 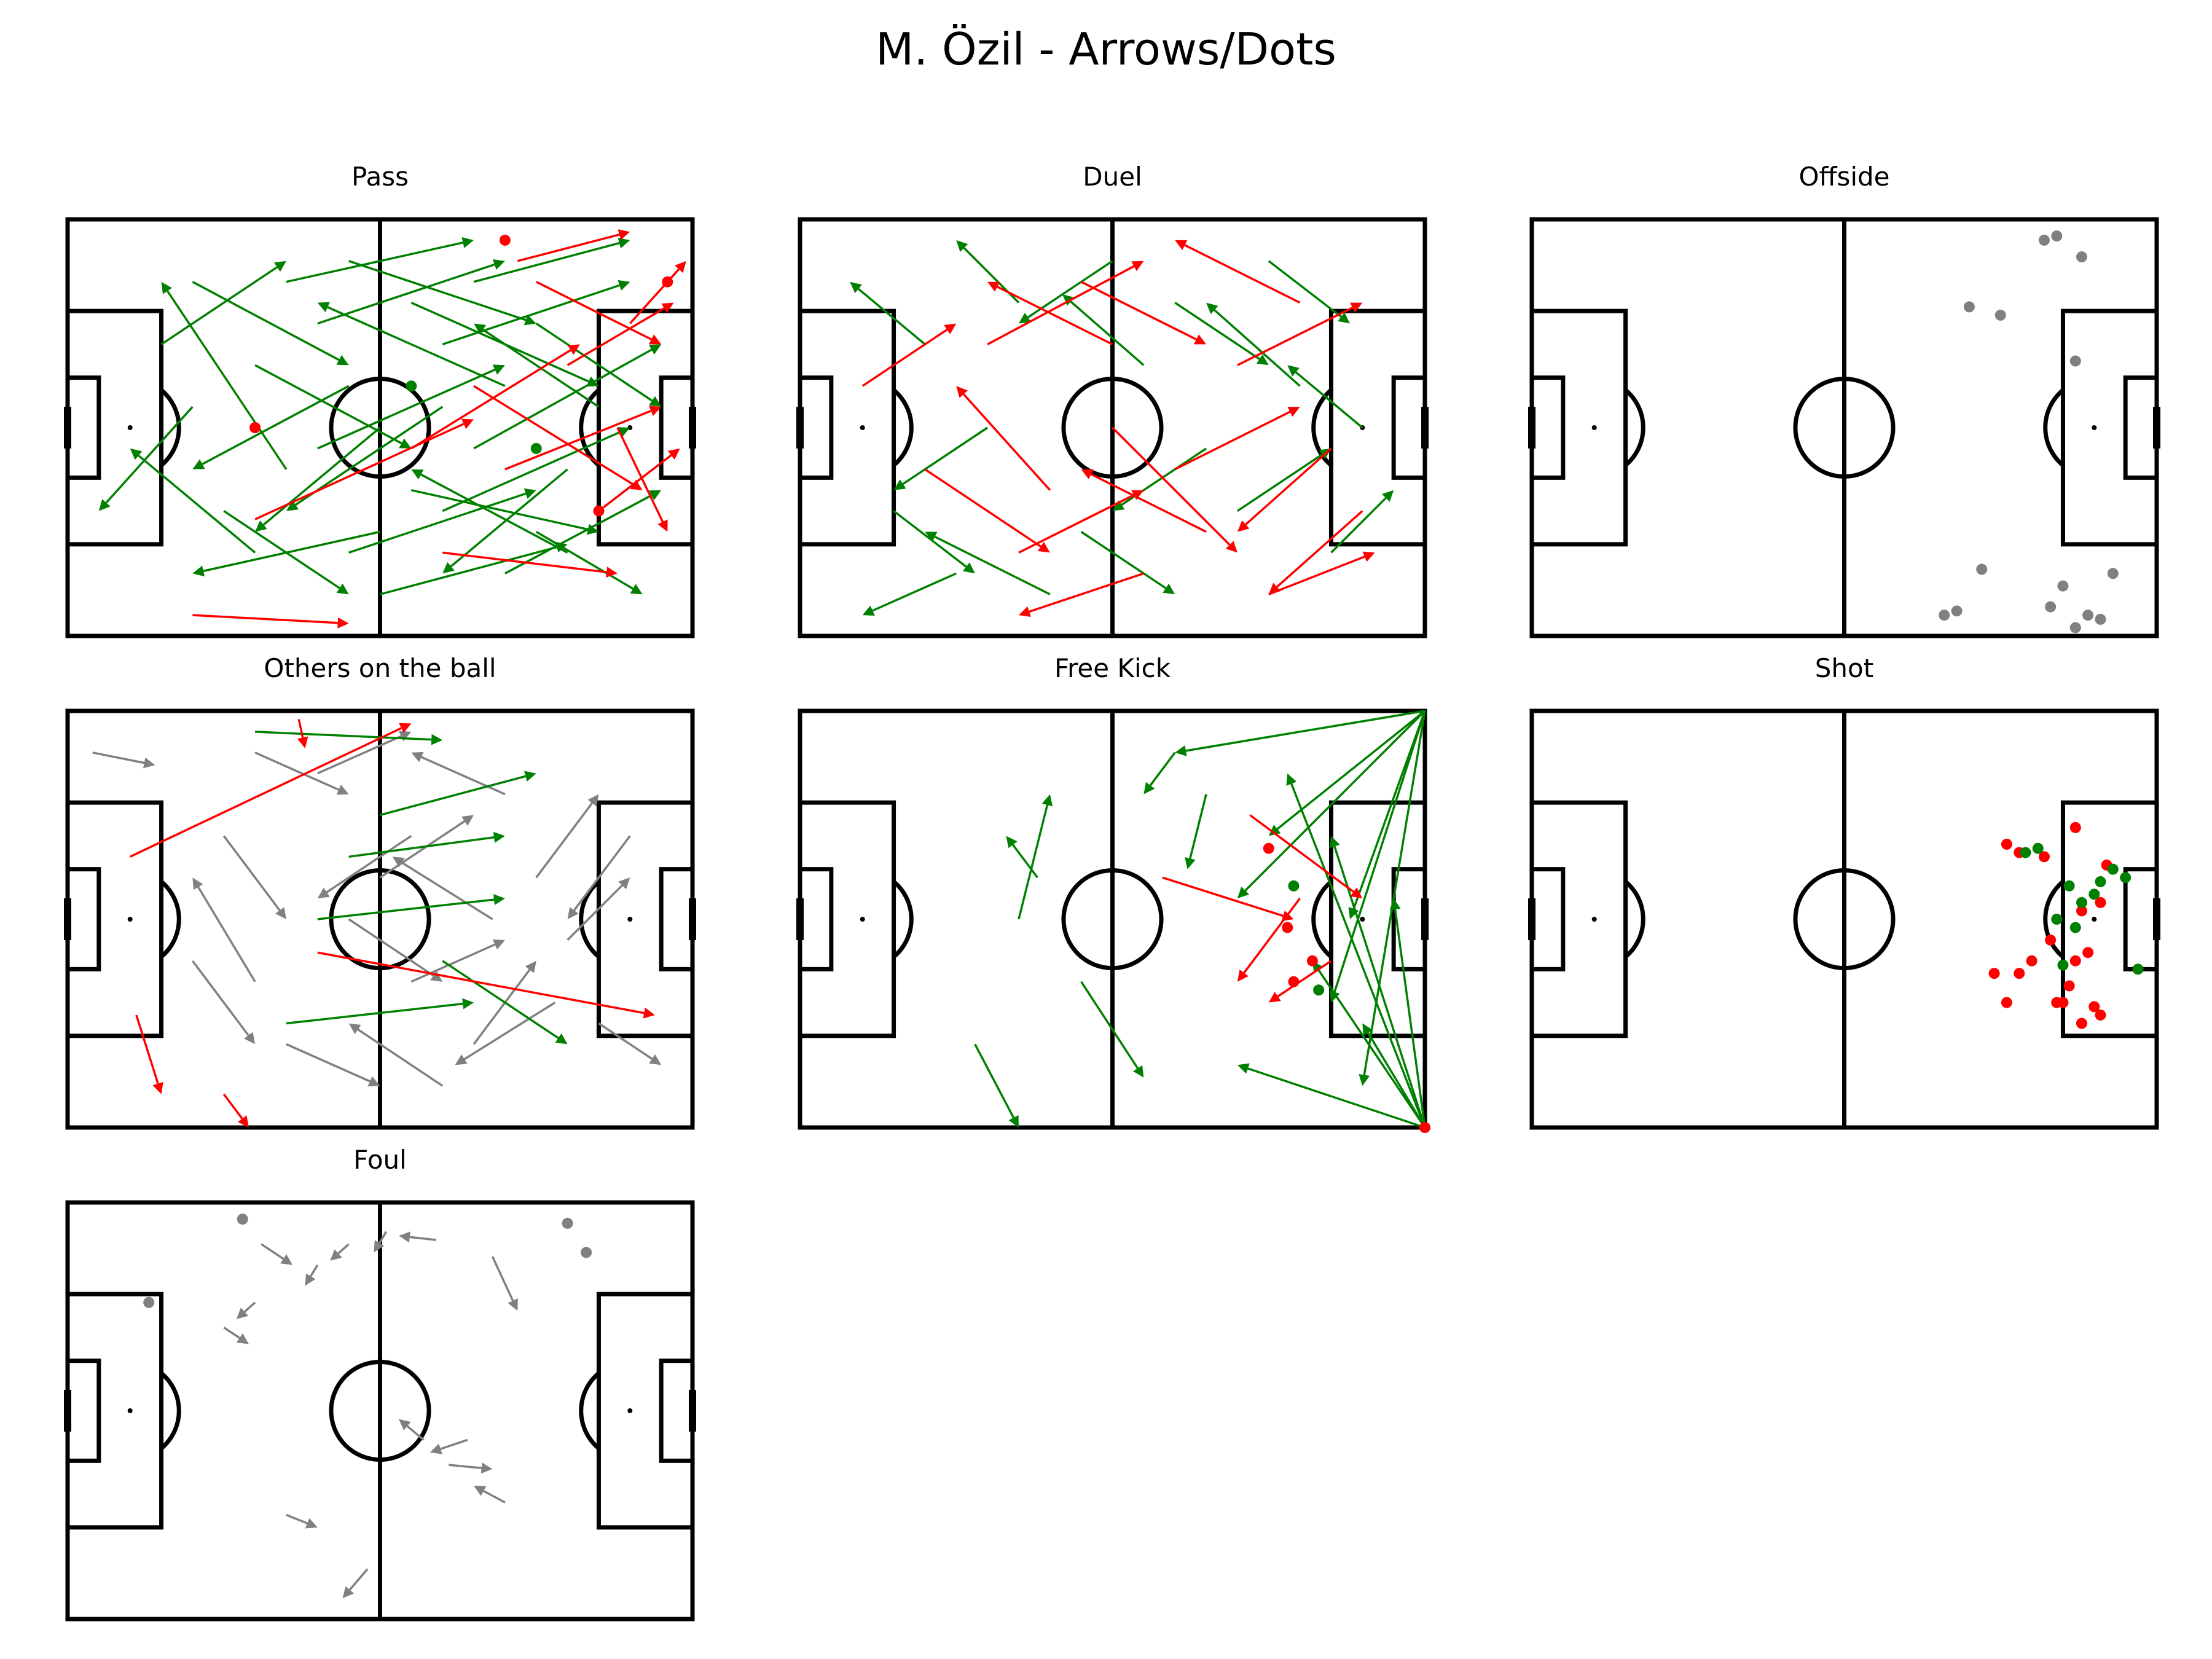 I want to click on right-penalty-area, so click(x=645, y=919).